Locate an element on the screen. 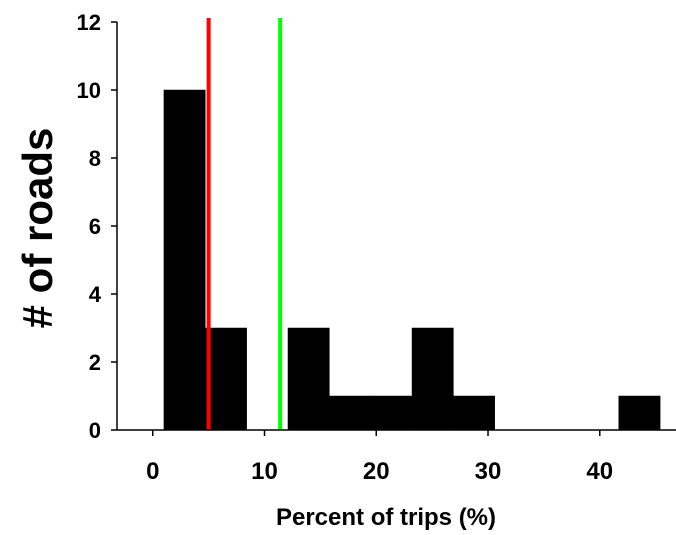 This screenshot has width=676, height=535. y-tick-label: 12 is located at coordinates (89, 22).